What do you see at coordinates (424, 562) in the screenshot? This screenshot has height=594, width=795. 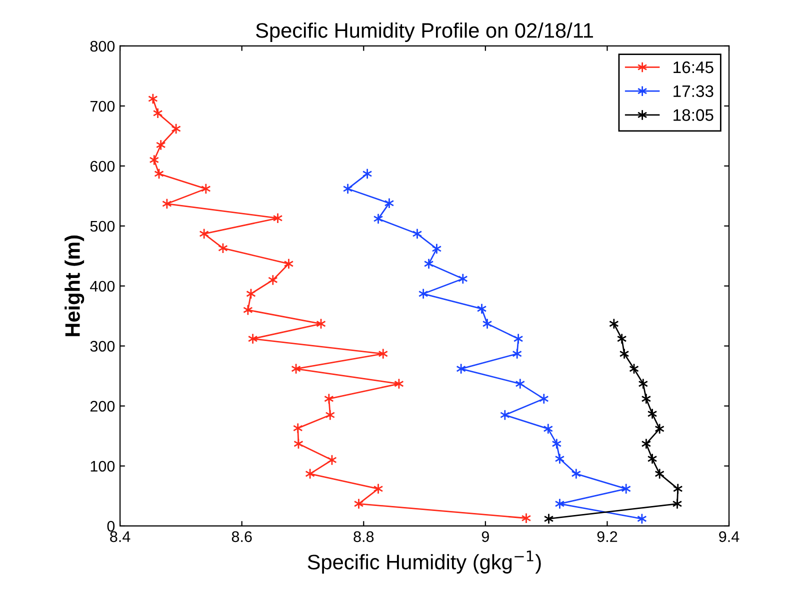 I see `x-axis-title: Specific Humidity (gkg$^{−1}$)` at bounding box center [424, 562].